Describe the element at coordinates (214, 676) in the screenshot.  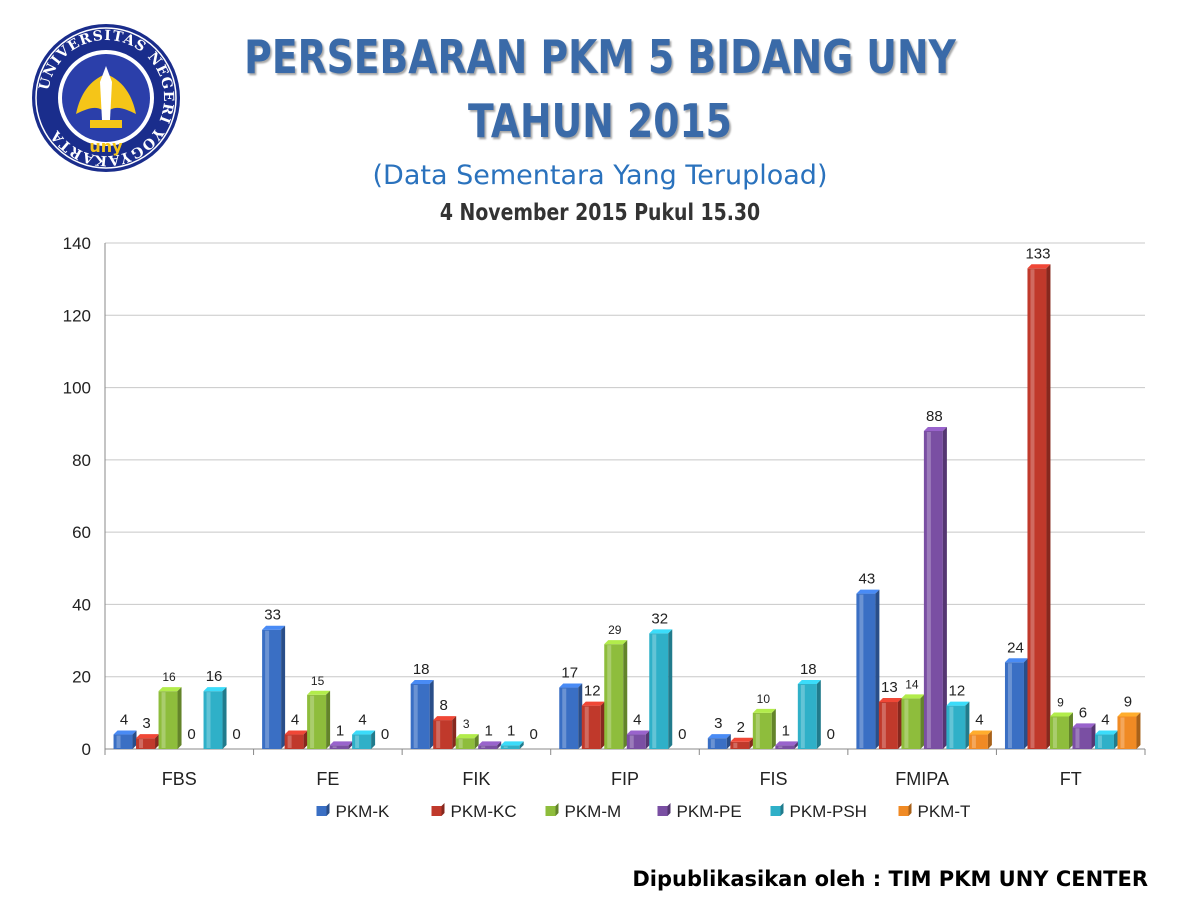
I see `data-label: 16` at that location.